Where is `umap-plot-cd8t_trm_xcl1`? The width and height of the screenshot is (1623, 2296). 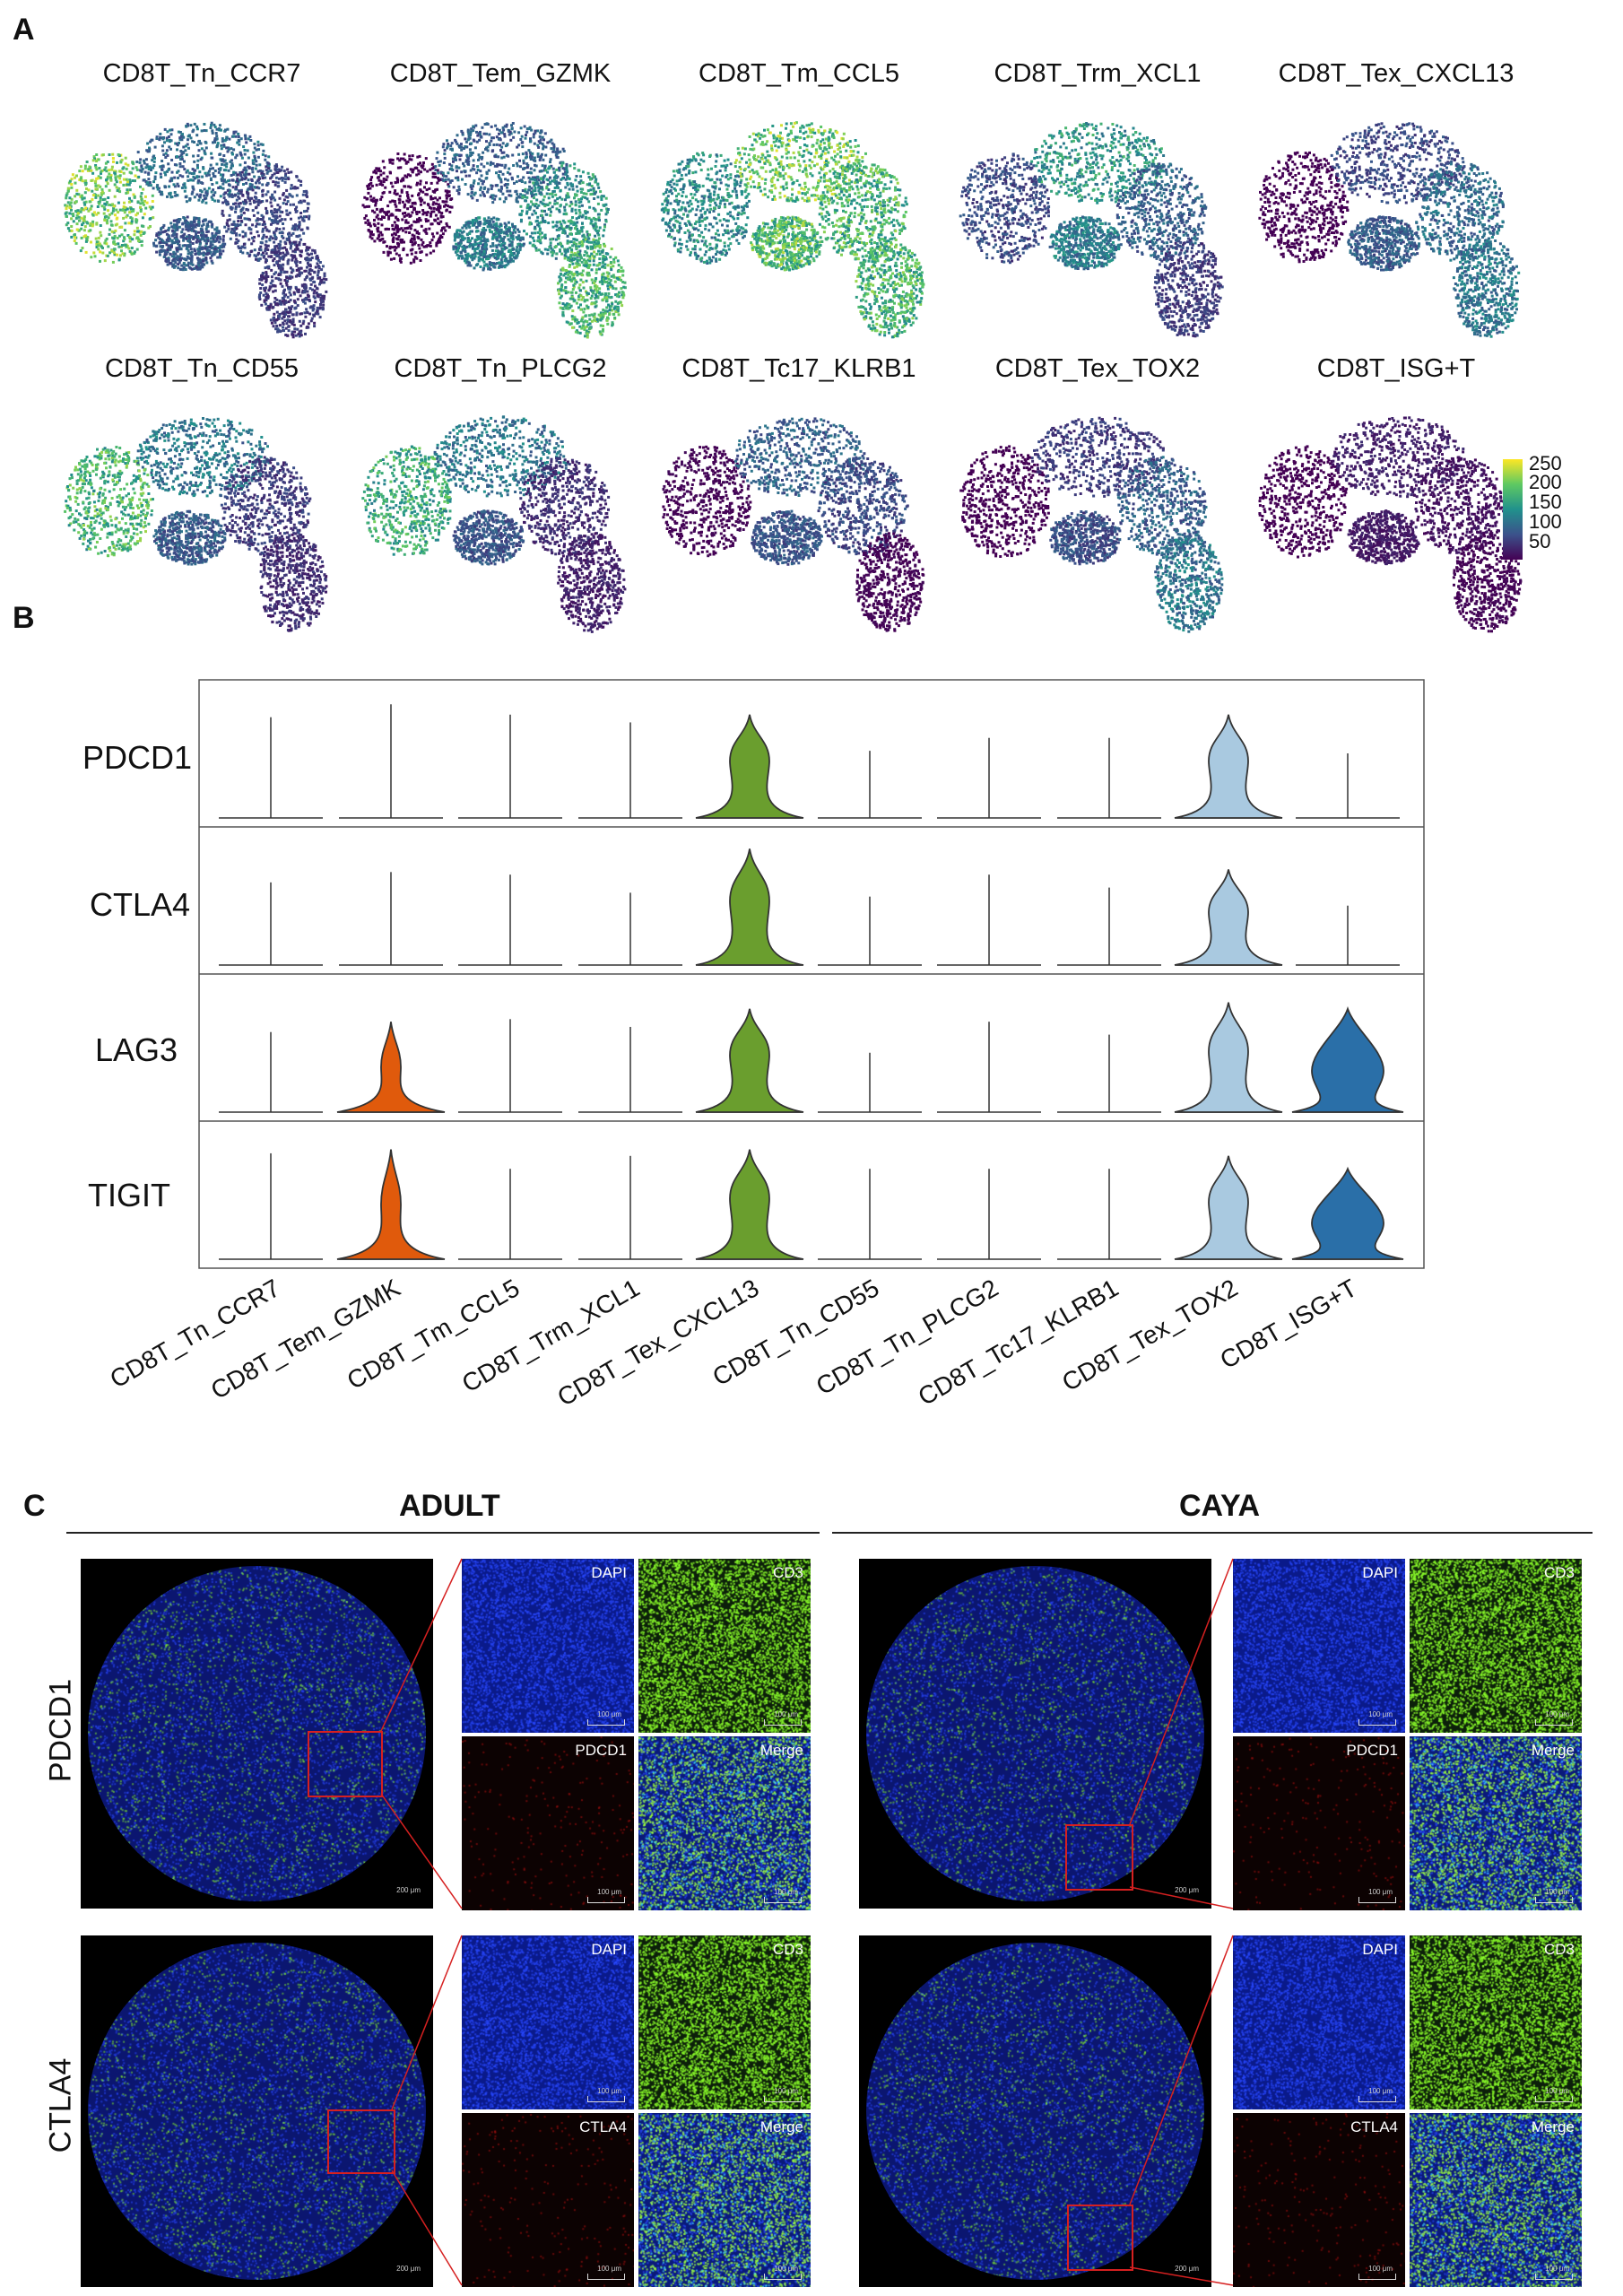 umap-plot-cd8t_trm_xcl1 is located at coordinates (1091, 230).